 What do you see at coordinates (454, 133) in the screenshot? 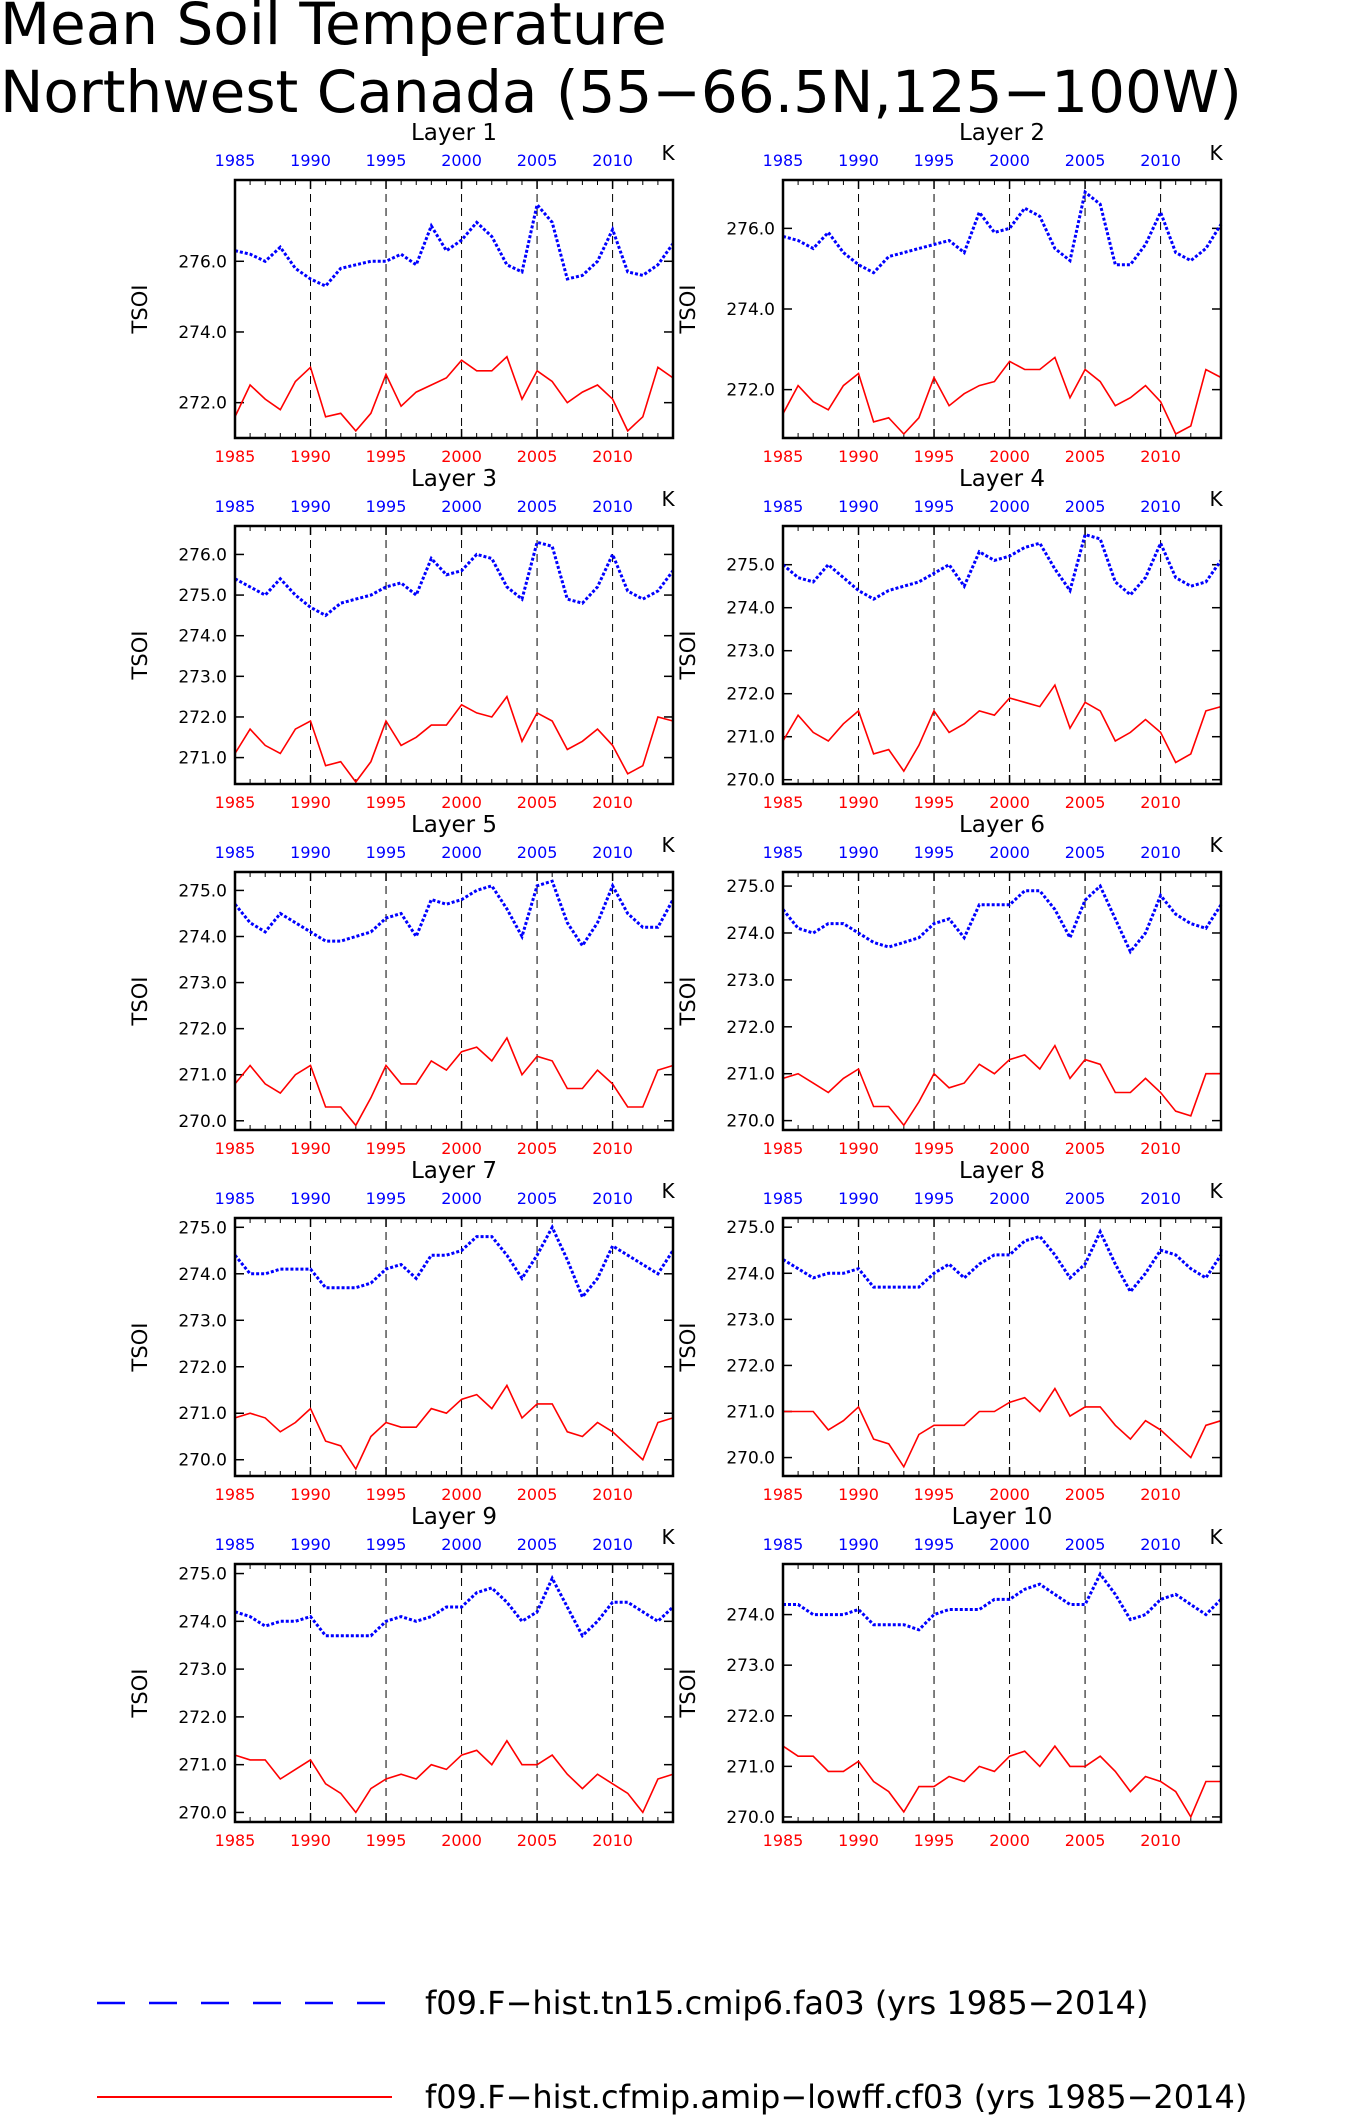
I see `panel-title: Layer 1` at bounding box center [454, 133].